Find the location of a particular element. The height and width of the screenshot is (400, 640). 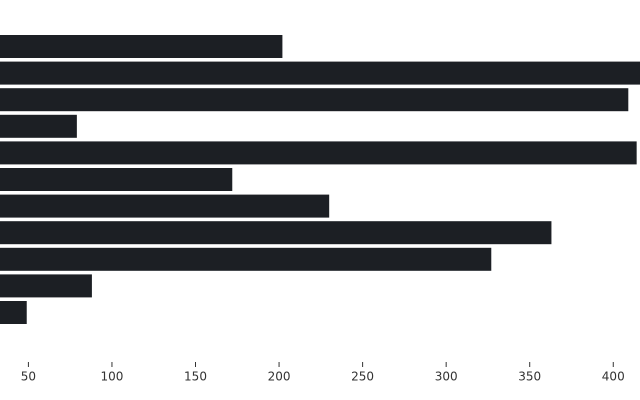

x-tick-label: 350 is located at coordinates (529, 377).